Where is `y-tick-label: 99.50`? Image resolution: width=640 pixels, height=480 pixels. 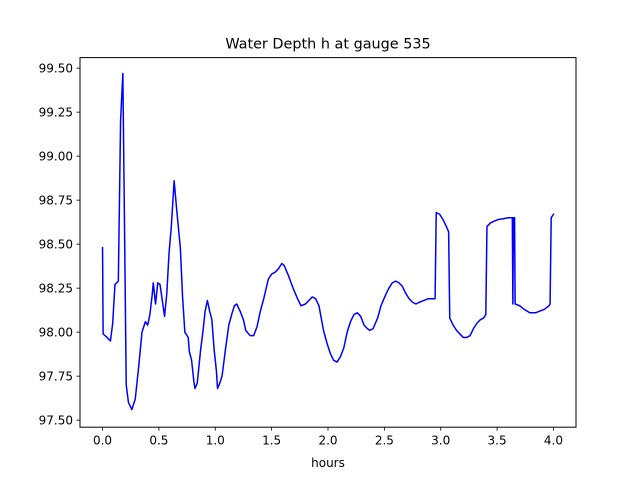
y-tick-label: 99.50 is located at coordinates (56, 68).